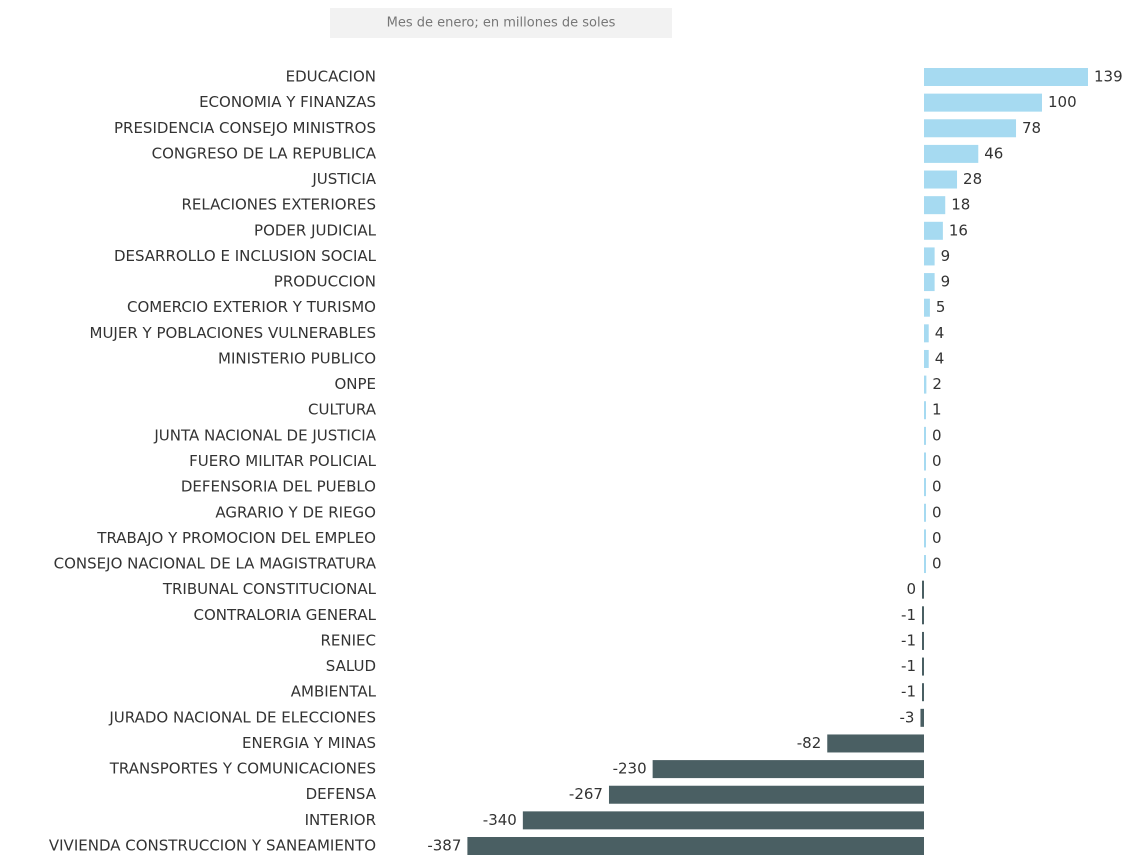 The image size is (1128, 861). What do you see at coordinates (309, 743) in the screenshot?
I see `category-label: ENERGIA Y MINAS` at bounding box center [309, 743].